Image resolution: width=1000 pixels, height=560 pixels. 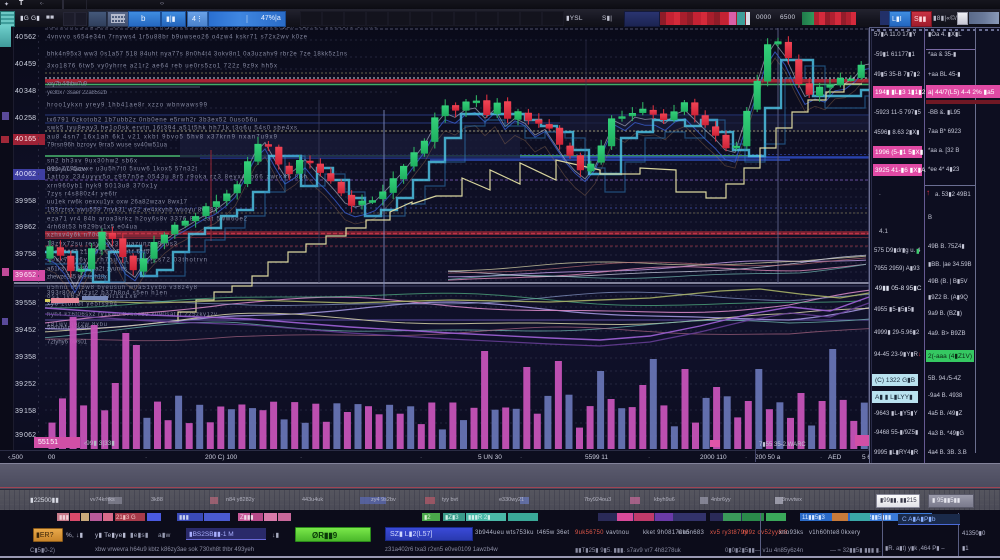 I want to click on svg-text: 181wy o6r2w 8xbu, so click(x=77, y=325).